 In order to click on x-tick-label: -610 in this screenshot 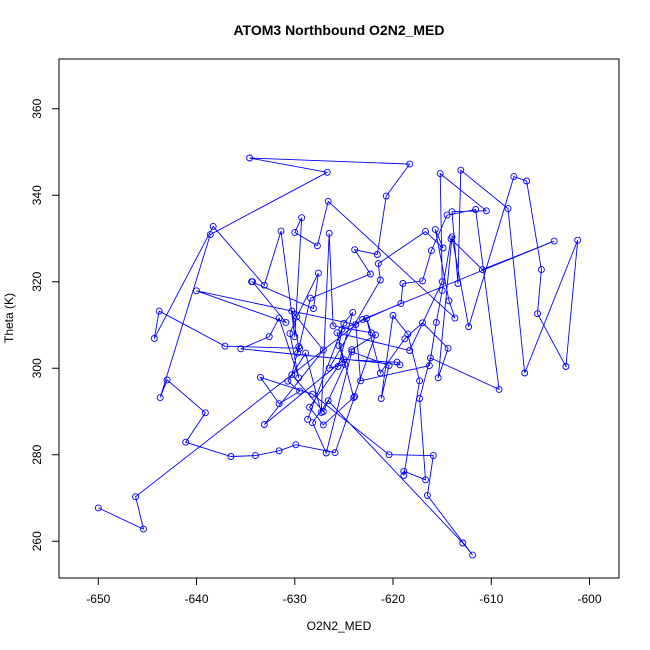, I will do `click(491, 599)`.